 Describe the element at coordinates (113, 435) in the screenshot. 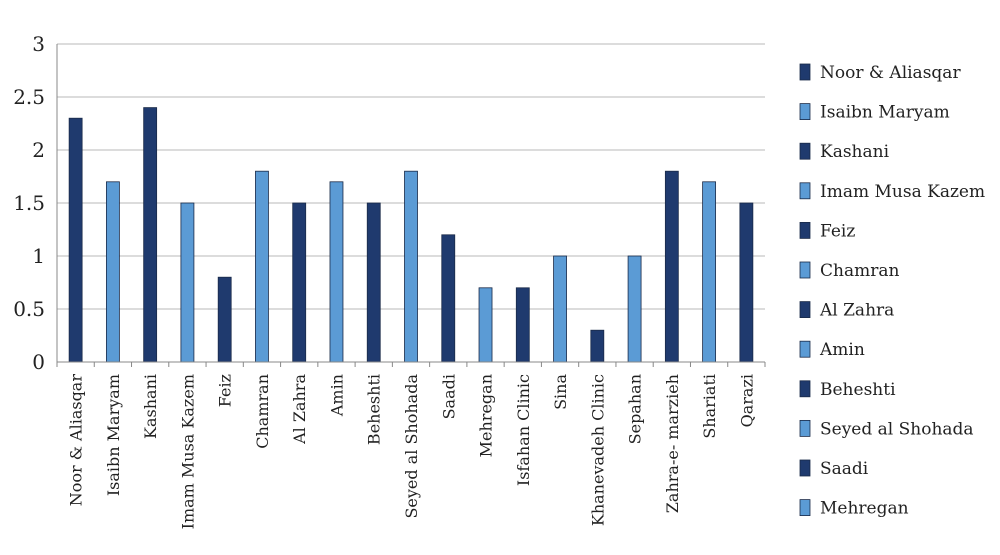

I see `x-tick-label: Isaibn Maryam` at that location.